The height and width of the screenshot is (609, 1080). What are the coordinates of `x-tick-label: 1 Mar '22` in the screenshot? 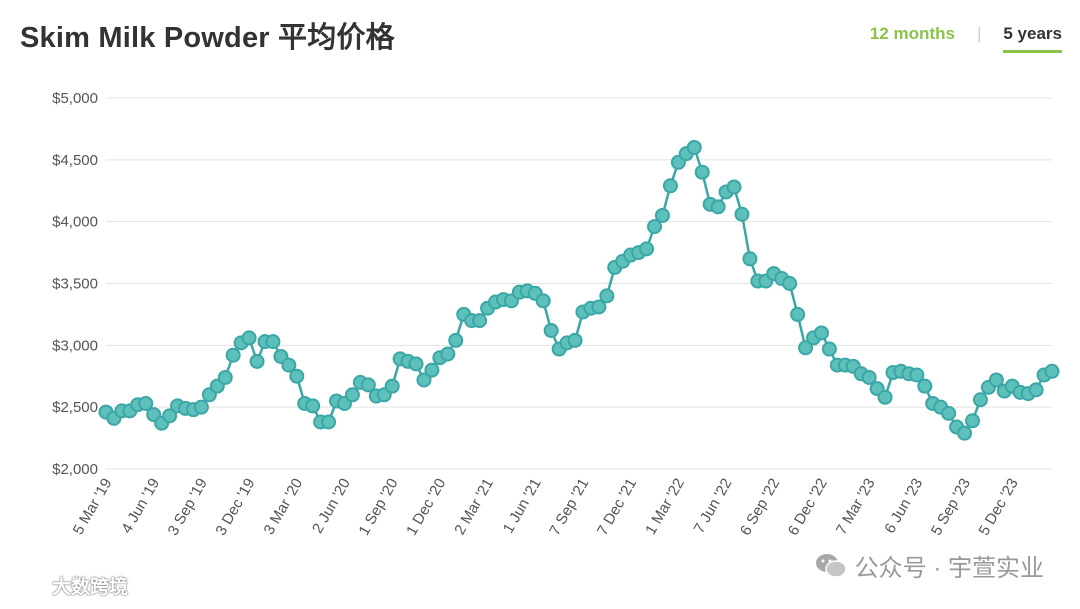 It's located at (665, 507).